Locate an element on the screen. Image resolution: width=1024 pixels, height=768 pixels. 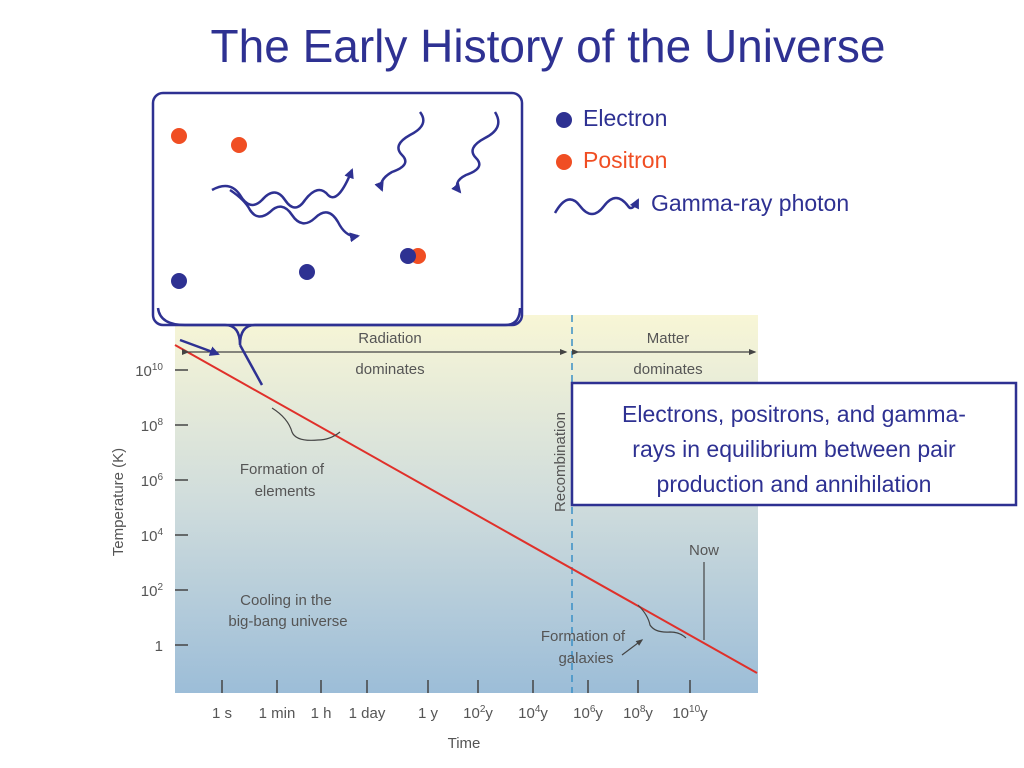
legend-label: Electron is located at coordinates (625, 118).